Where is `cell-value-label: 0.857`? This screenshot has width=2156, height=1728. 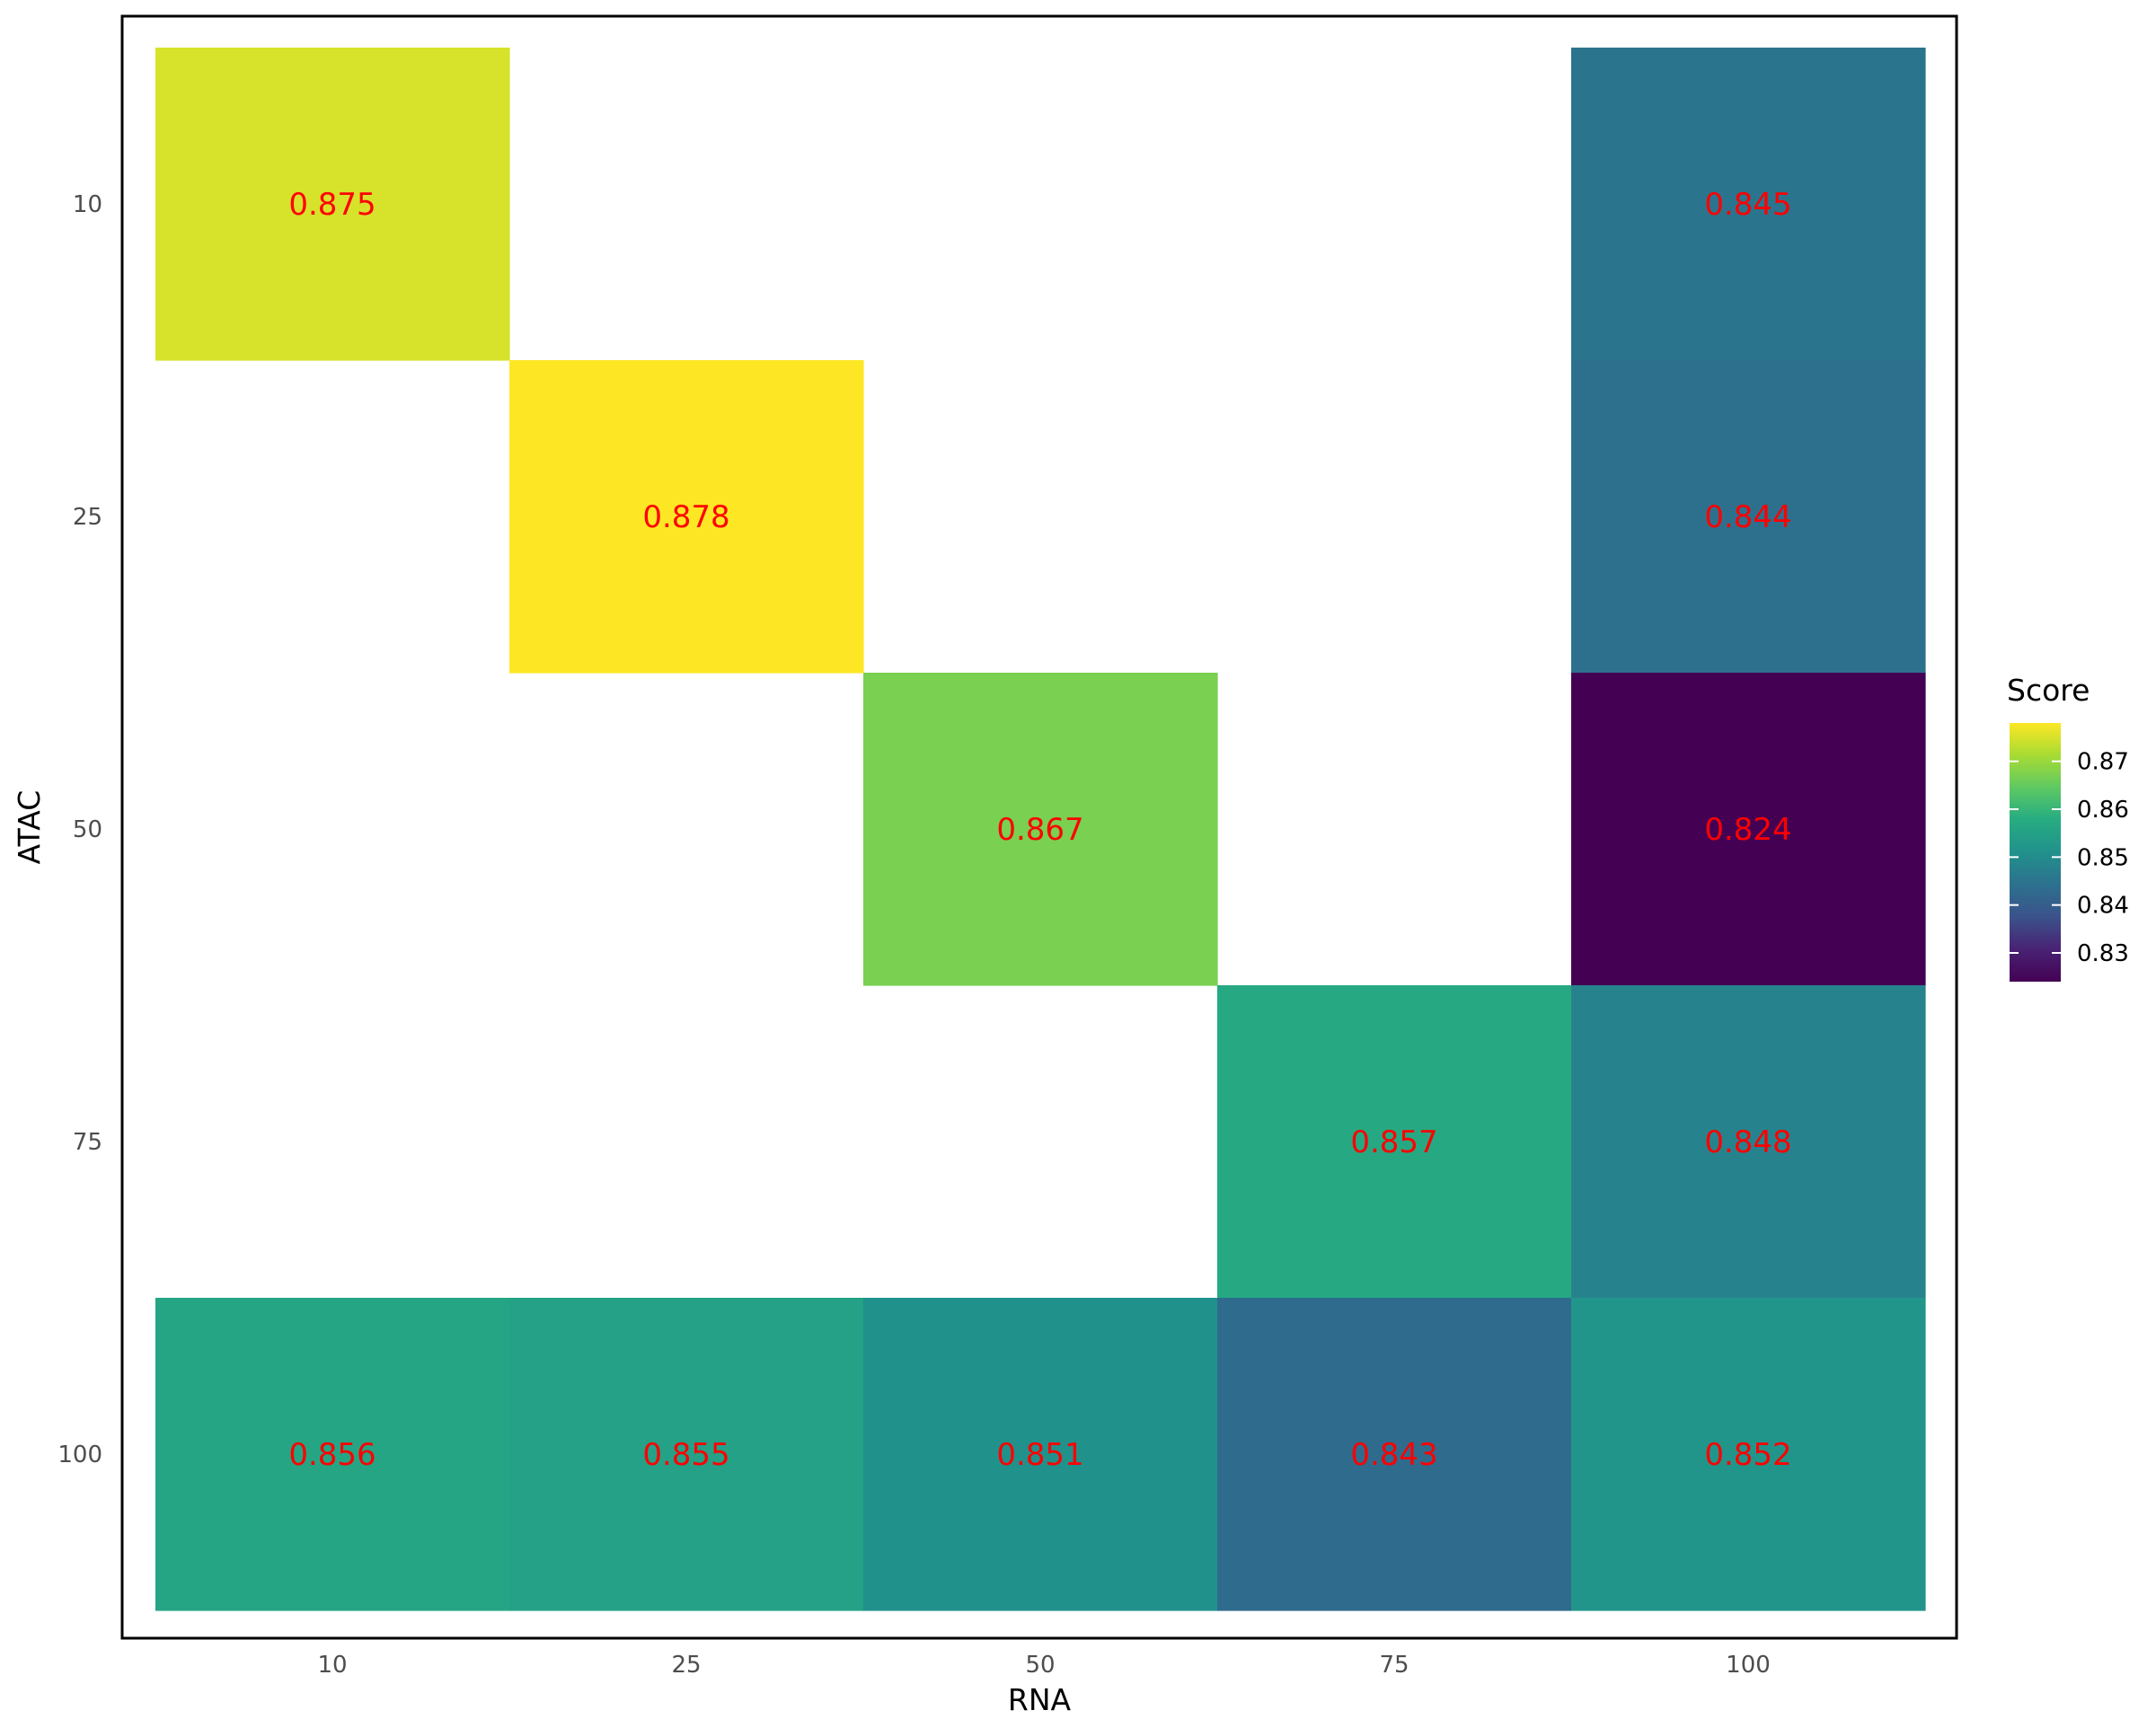 cell-value-label: 0.857 is located at coordinates (1393, 1142).